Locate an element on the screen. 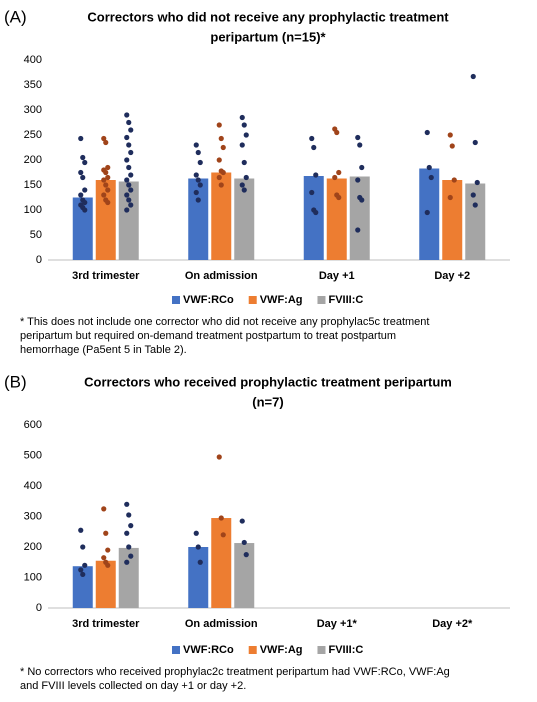 The image size is (537, 702). y-tick-label: 150 is located at coordinates (33, 185).